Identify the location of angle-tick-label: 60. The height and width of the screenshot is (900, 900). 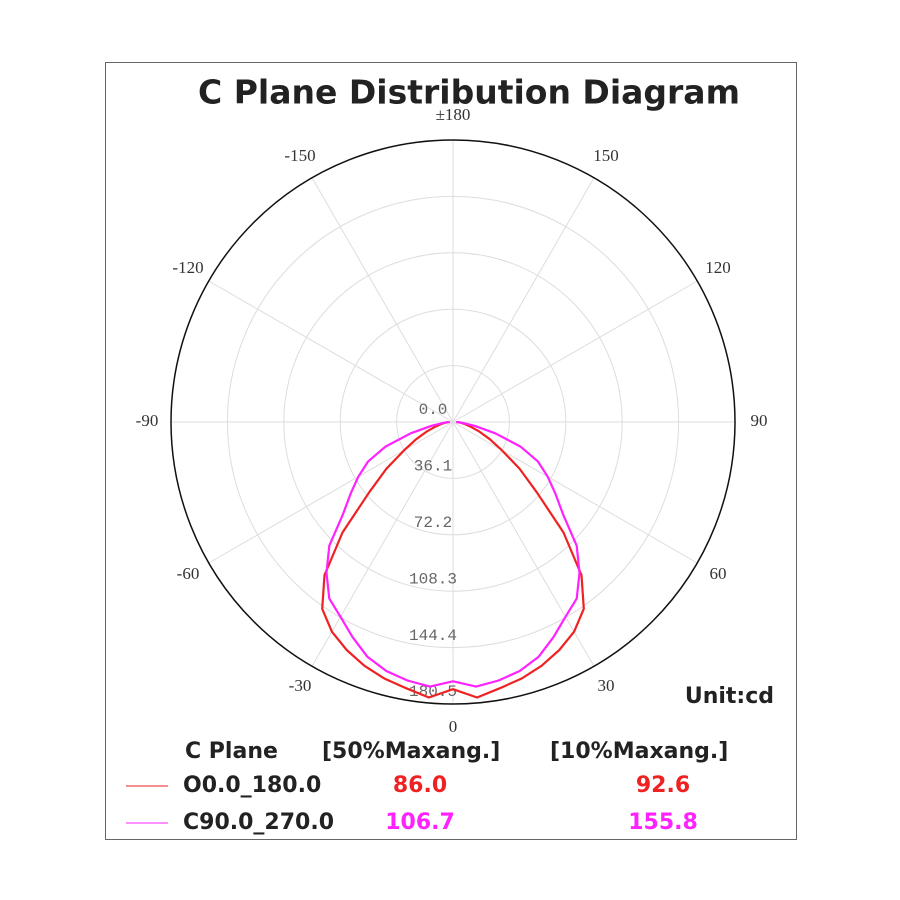
(718, 573).